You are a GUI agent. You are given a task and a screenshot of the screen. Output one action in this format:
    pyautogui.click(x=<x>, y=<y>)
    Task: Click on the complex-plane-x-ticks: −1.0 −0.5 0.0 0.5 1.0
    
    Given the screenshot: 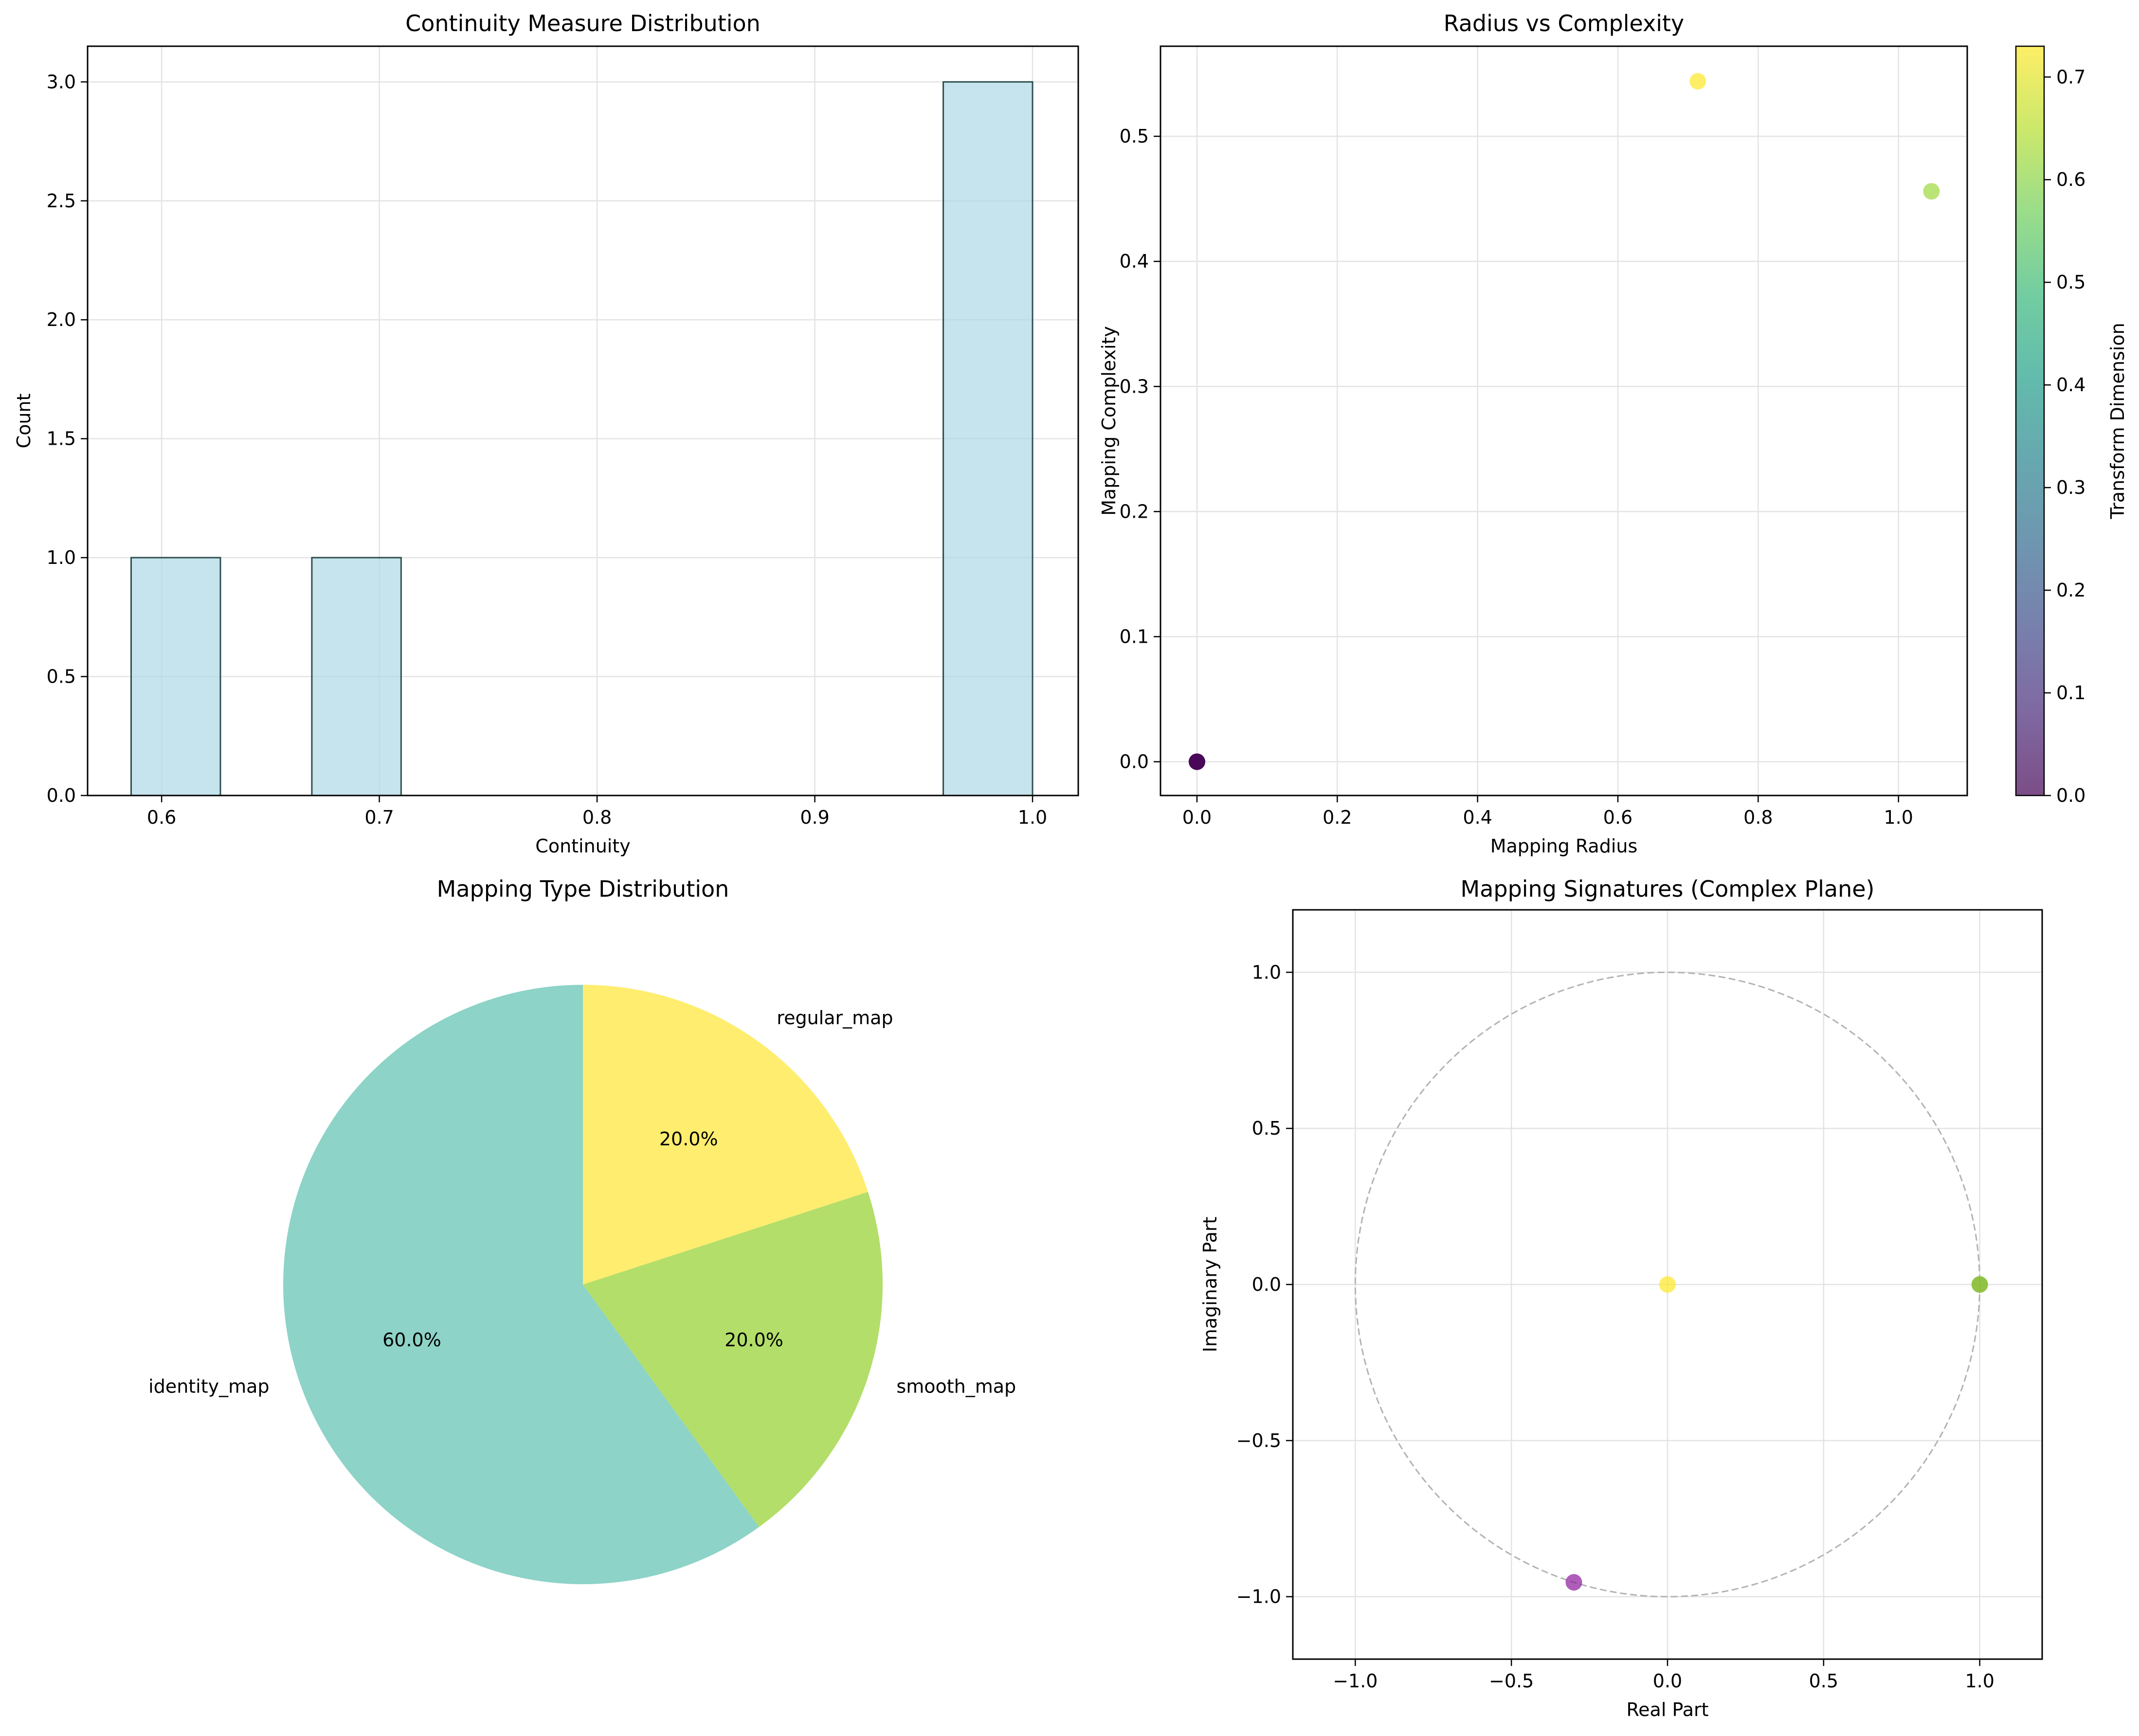 What is the action you would take?
    pyautogui.click(x=1664, y=1676)
    